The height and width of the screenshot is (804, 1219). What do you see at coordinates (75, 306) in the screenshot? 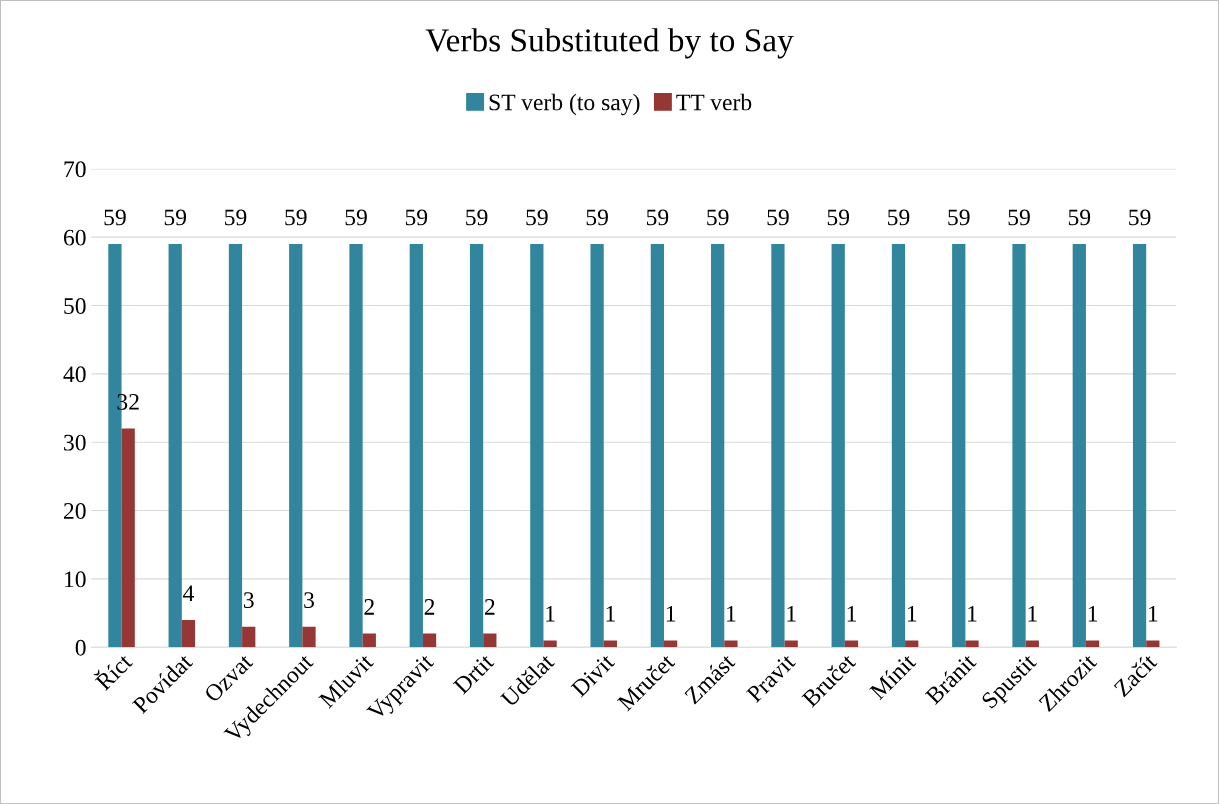
I see `y-tick-label: 50` at bounding box center [75, 306].